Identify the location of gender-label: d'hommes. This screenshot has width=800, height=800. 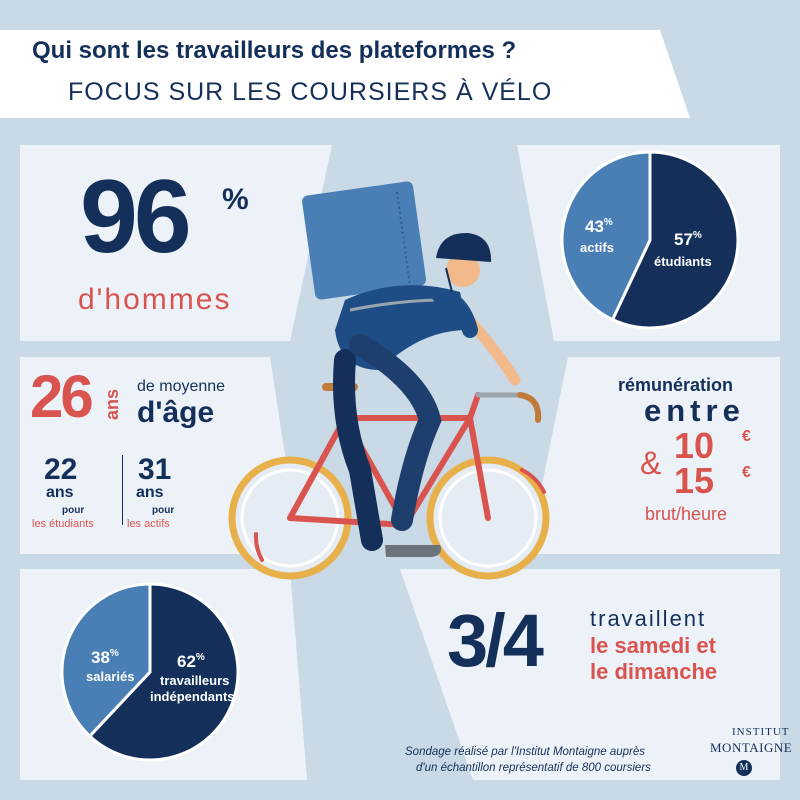
(155, 299).